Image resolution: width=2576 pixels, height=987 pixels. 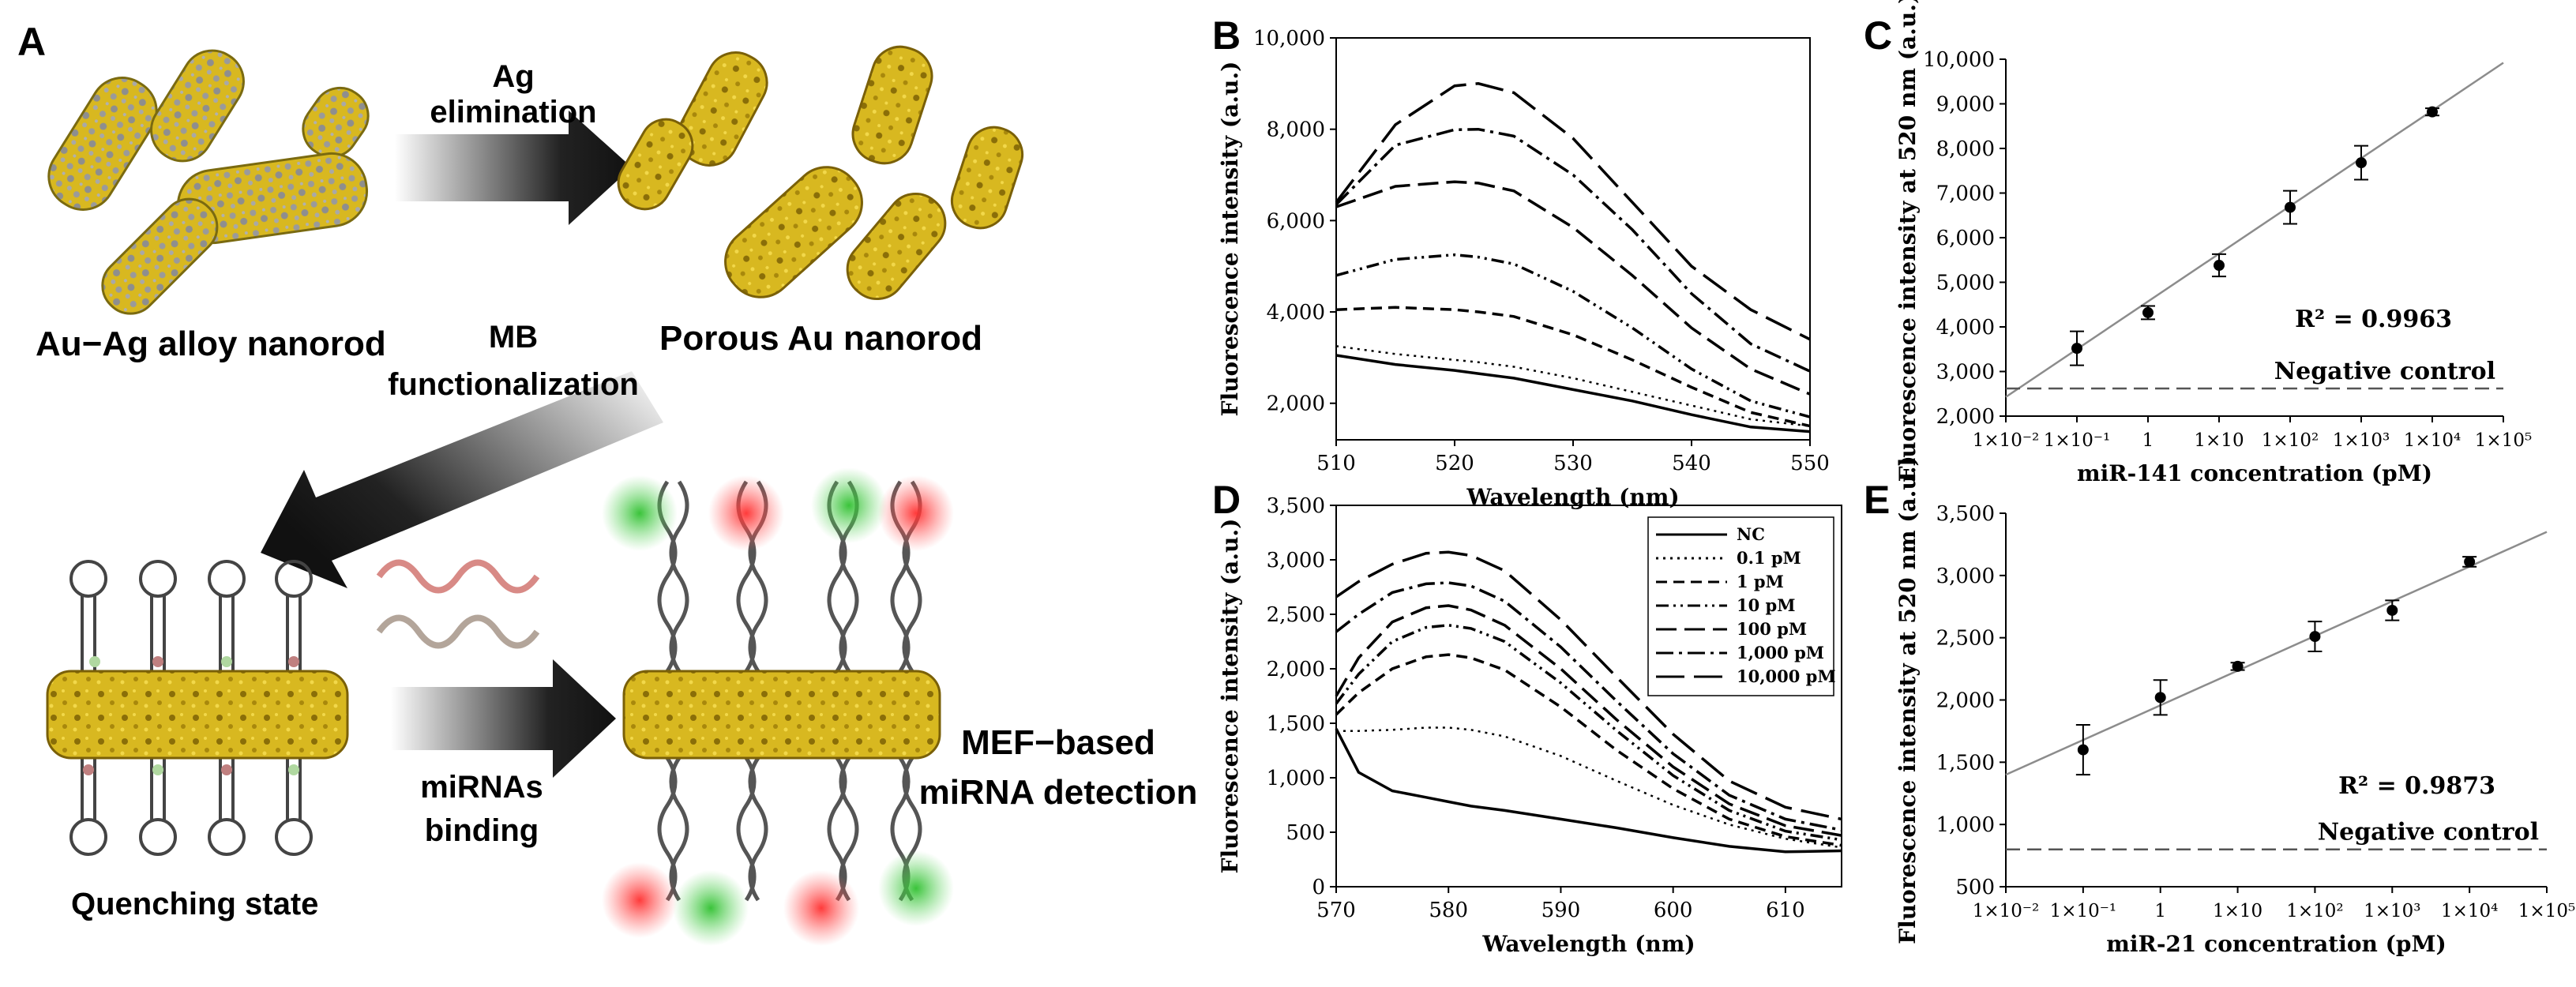 I want to click on porous-caption: Porous Au nanorod, so click(x=820, y=338).